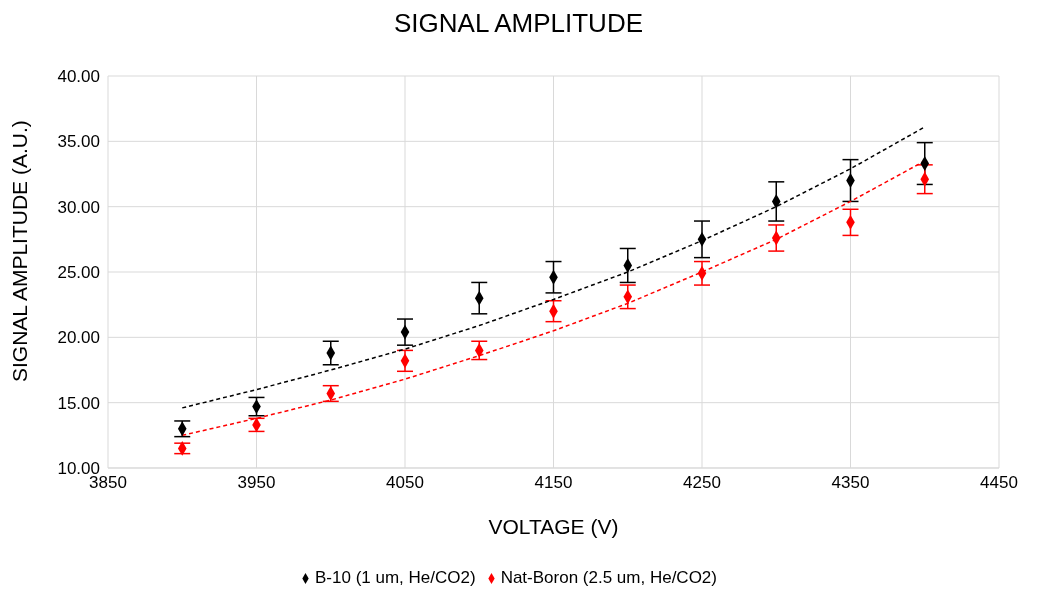  I want to click on legend-label: Nat-Boron (2.5 um, He/CO2), so click(608, 577).